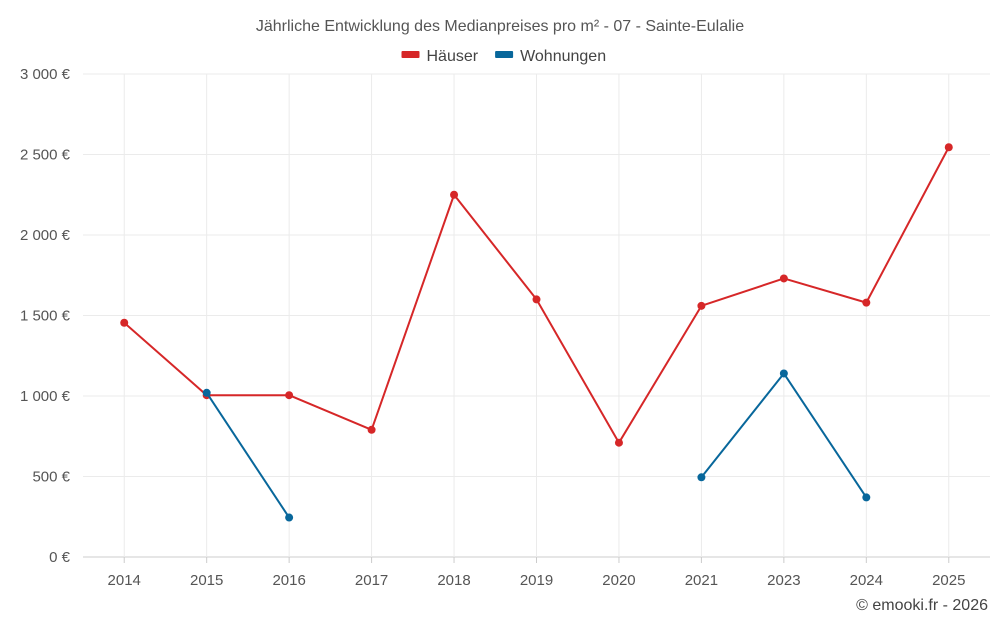  What do you see at coordinates (701, 580) in the screenshot?
I see `x-tick-label: 2021` at bounding box center [701, 580].